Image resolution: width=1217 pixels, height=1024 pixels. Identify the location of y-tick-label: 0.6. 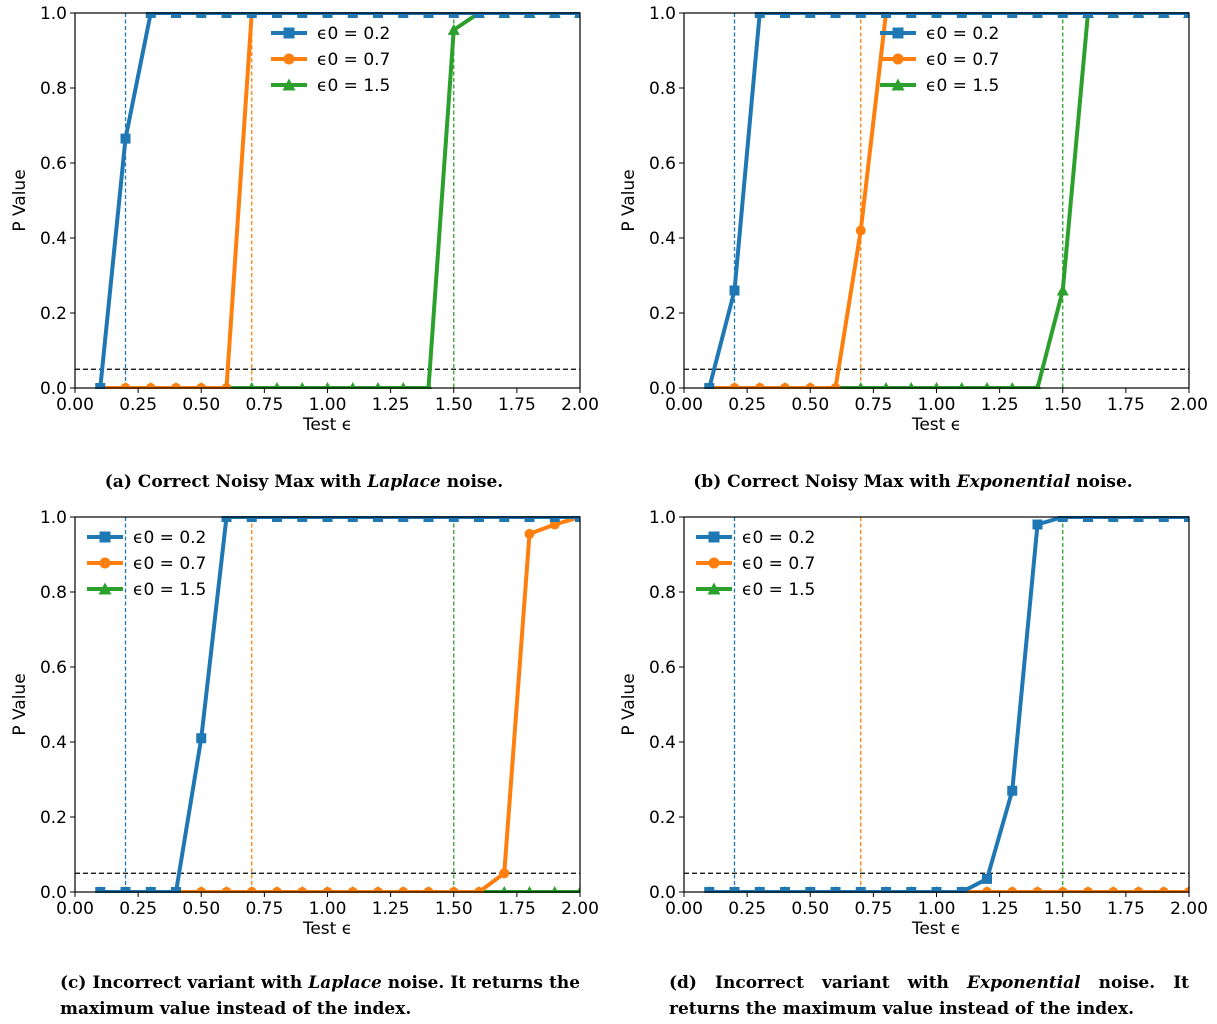
(53, 164).